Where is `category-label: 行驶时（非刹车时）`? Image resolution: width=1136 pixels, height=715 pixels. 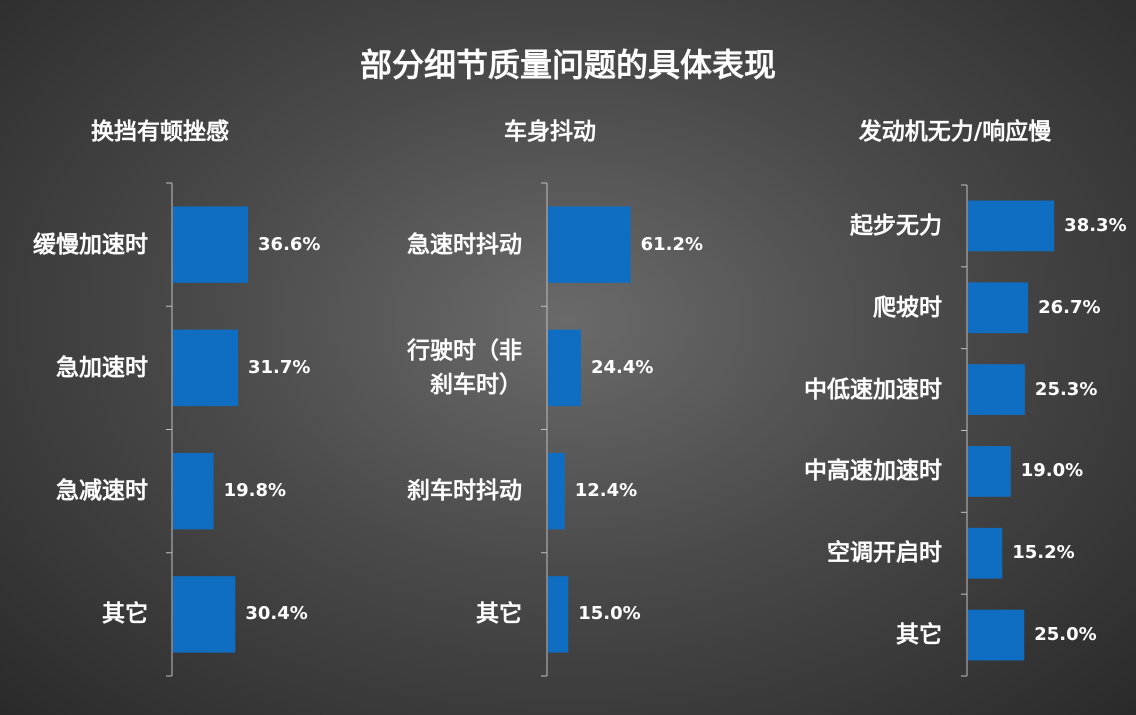 category-label: 行驶时（非刹车时） is located at coordinates (437, 368).